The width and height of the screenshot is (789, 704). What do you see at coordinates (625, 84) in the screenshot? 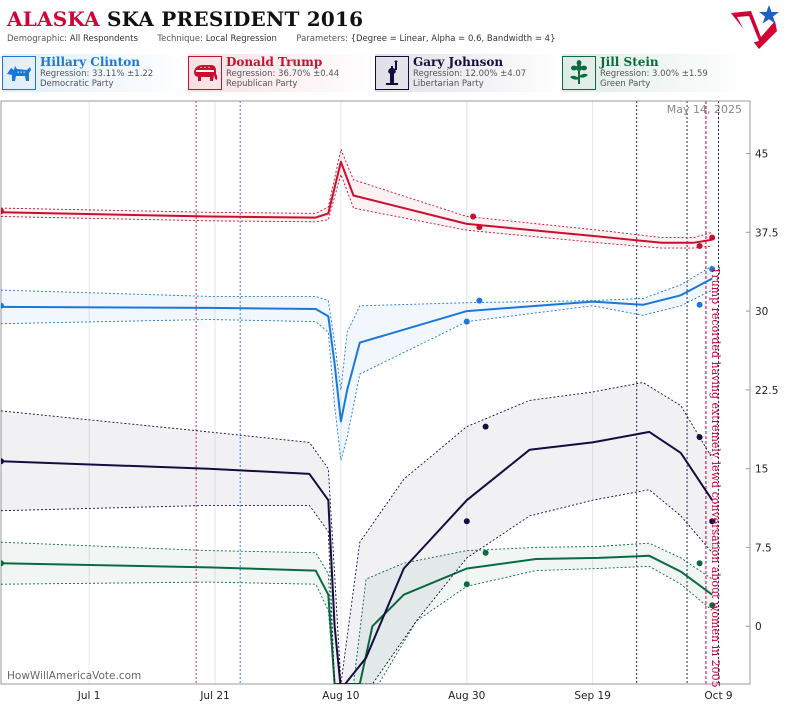
I see `legend-party: Green Party` at bounding box center [625, 84].